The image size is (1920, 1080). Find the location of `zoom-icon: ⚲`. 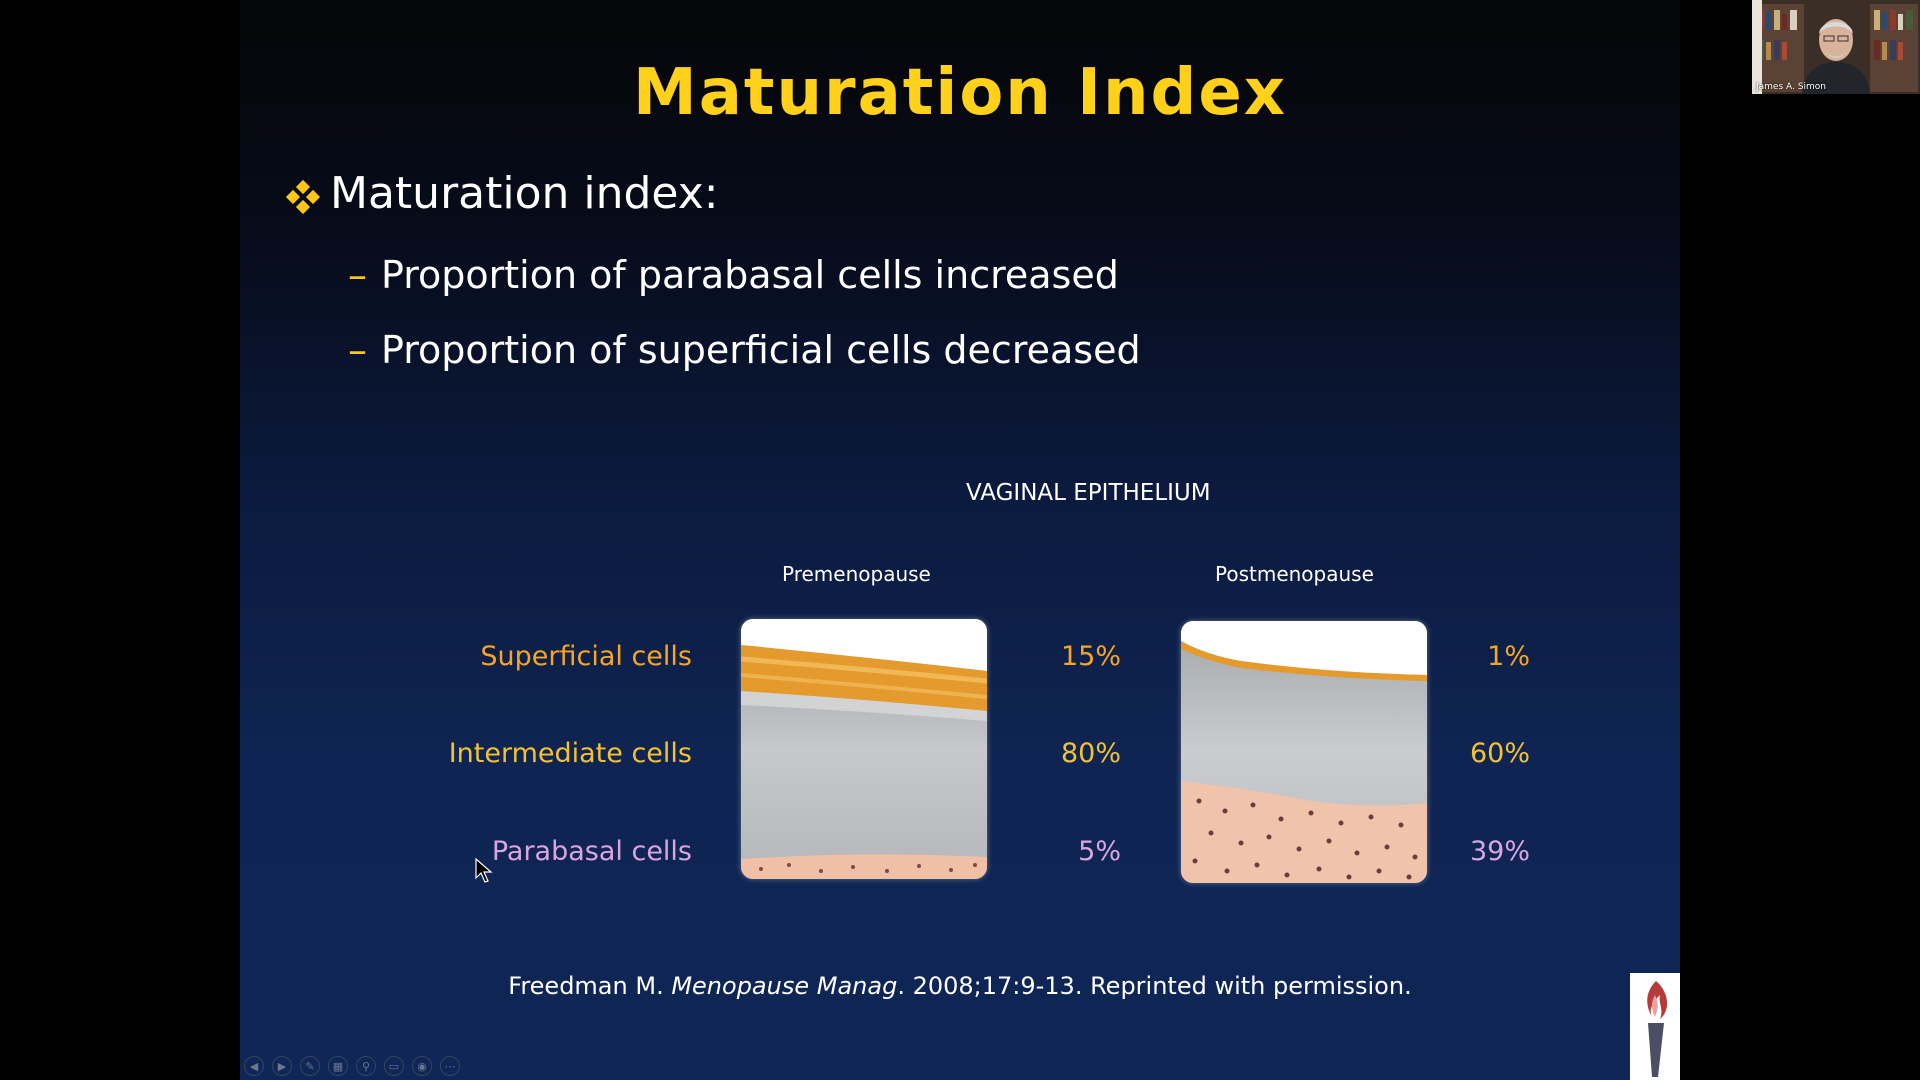

zoom-icon: ⚲ is located at coordinates (366, 1066).